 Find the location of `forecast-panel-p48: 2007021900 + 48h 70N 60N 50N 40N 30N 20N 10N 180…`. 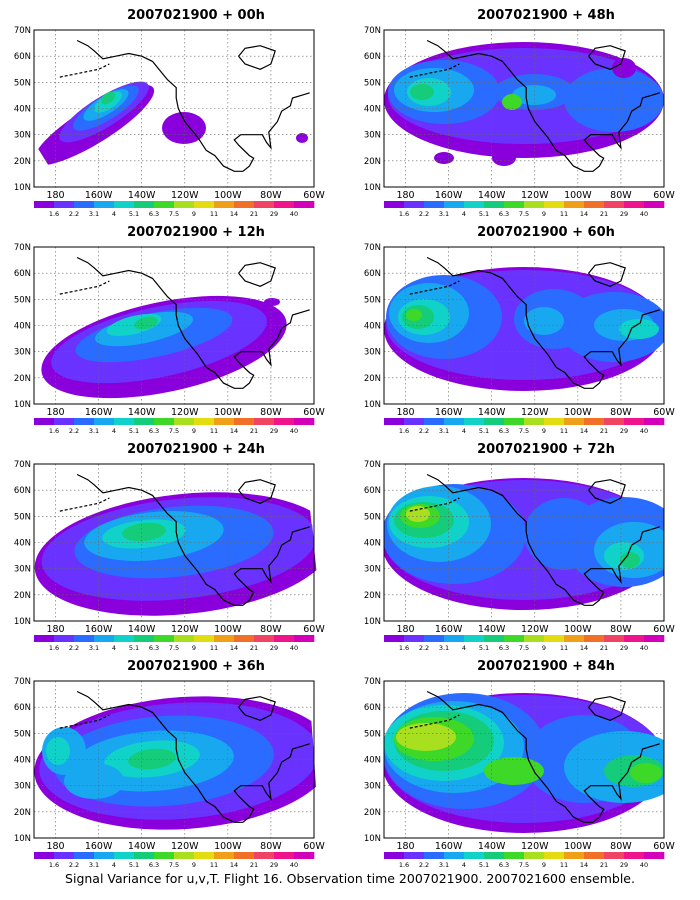

forecast-panel-p48: 2007021900 + 48h 70N 60N 50N 40N 30N 20N 10N 180… is located at coordinates (532, 117).